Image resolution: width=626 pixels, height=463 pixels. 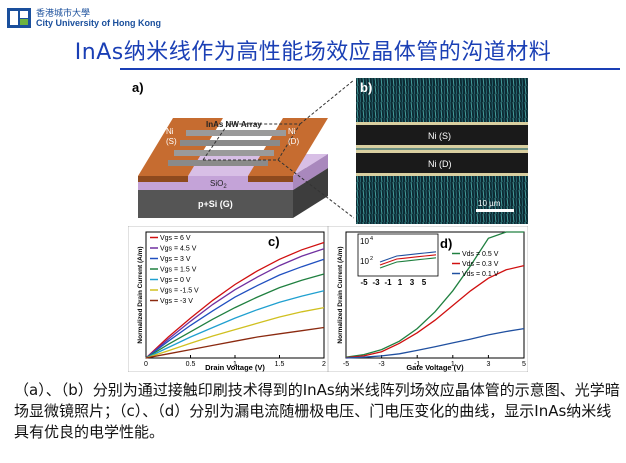 What do you see at coordinates (310, 193) in the screenshot?
I see `substrate-side` at bounding box center [310, 193].